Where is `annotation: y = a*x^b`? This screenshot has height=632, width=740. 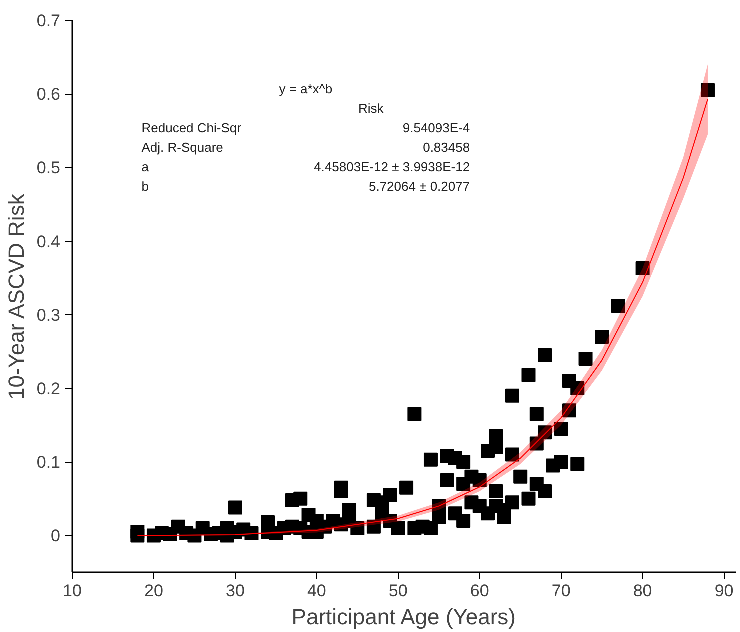 annotation: y = a*x^b is located at coordinates (306, 89).